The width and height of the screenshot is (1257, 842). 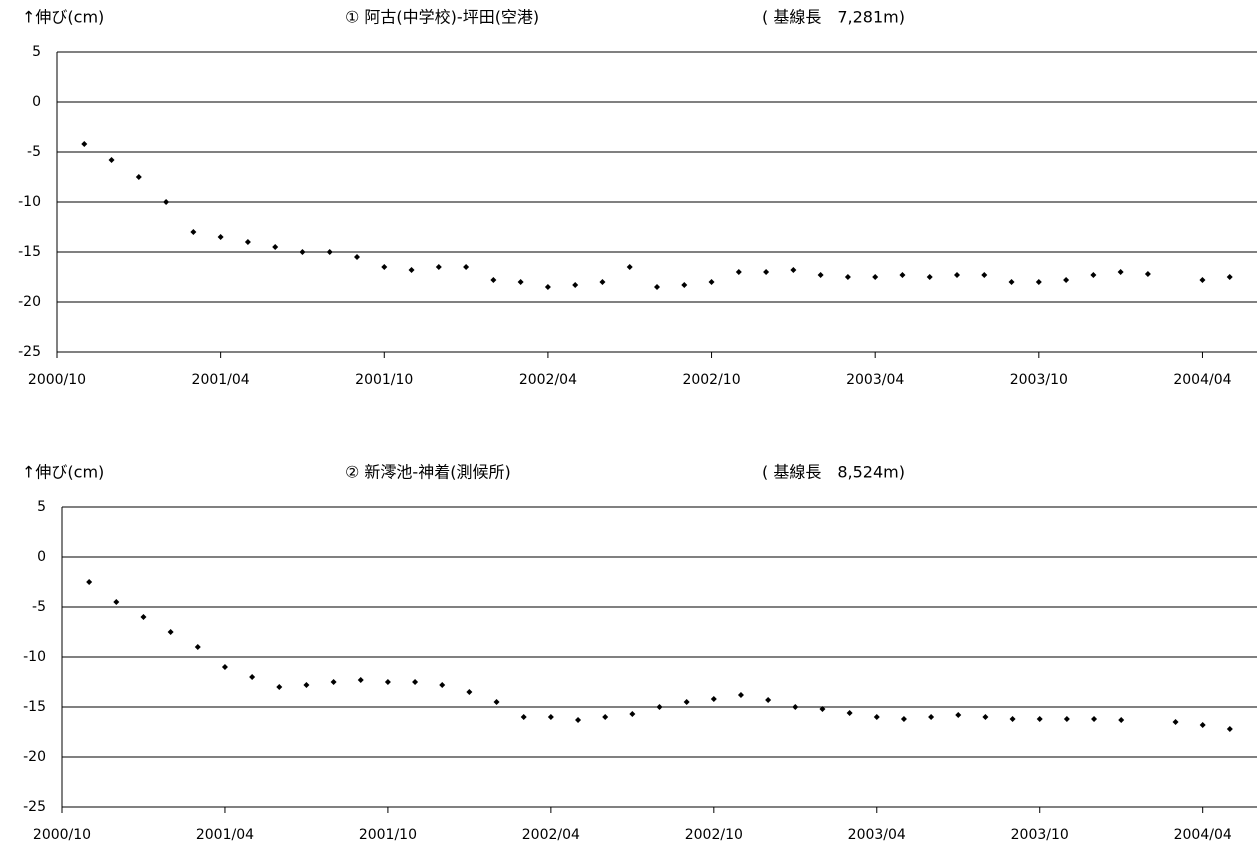 I want to click on chart-title: ② 新澪池-神着(測候所), so click(x=428, y=472).